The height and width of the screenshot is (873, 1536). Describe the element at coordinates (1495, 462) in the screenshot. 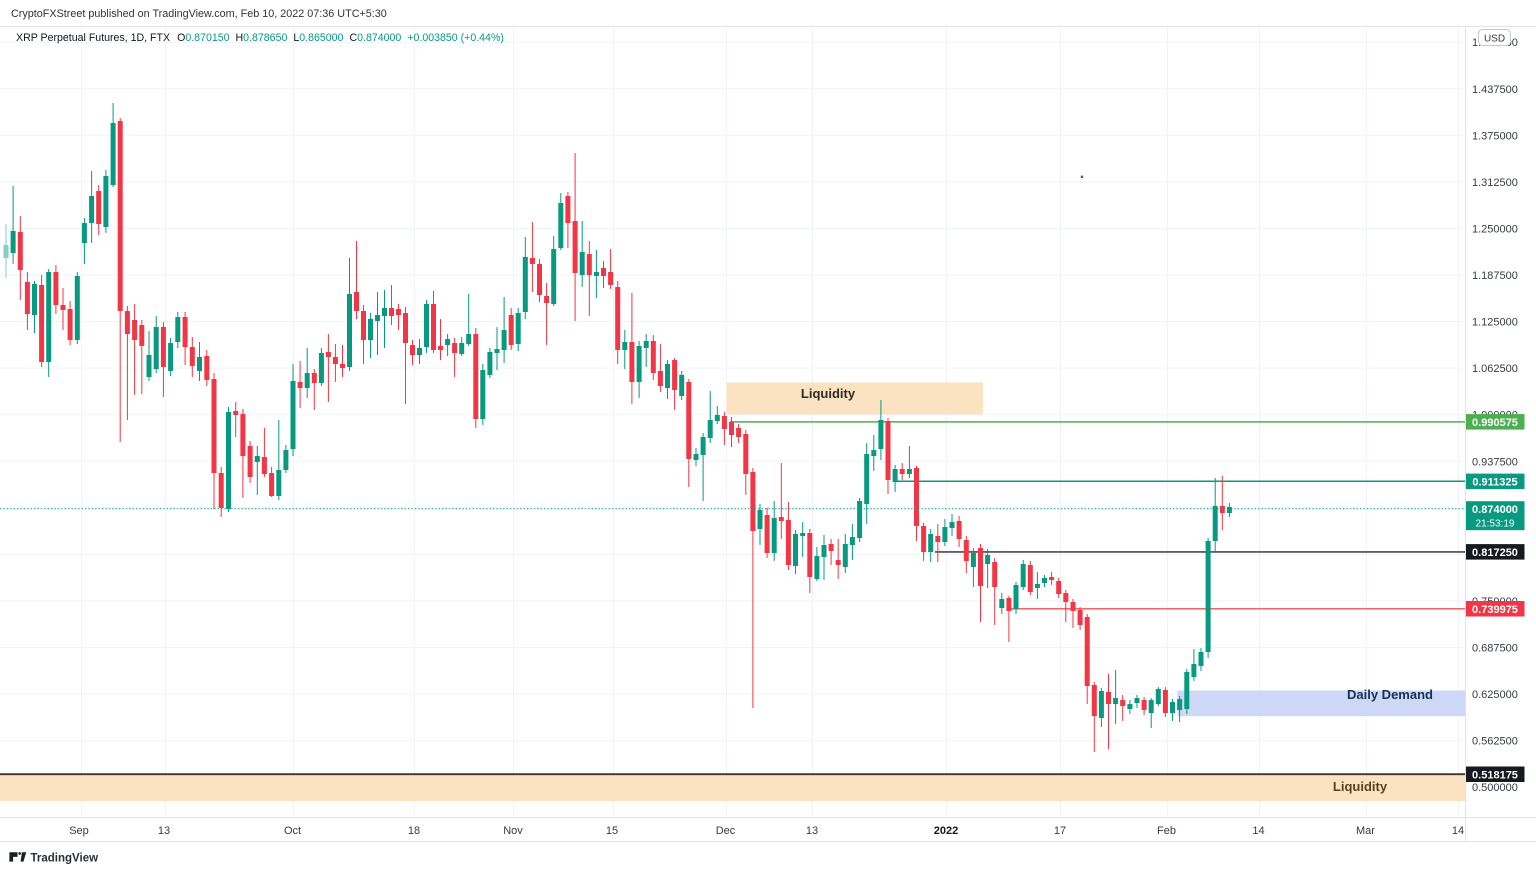

I see `svg-text: 0.937500` at that location.